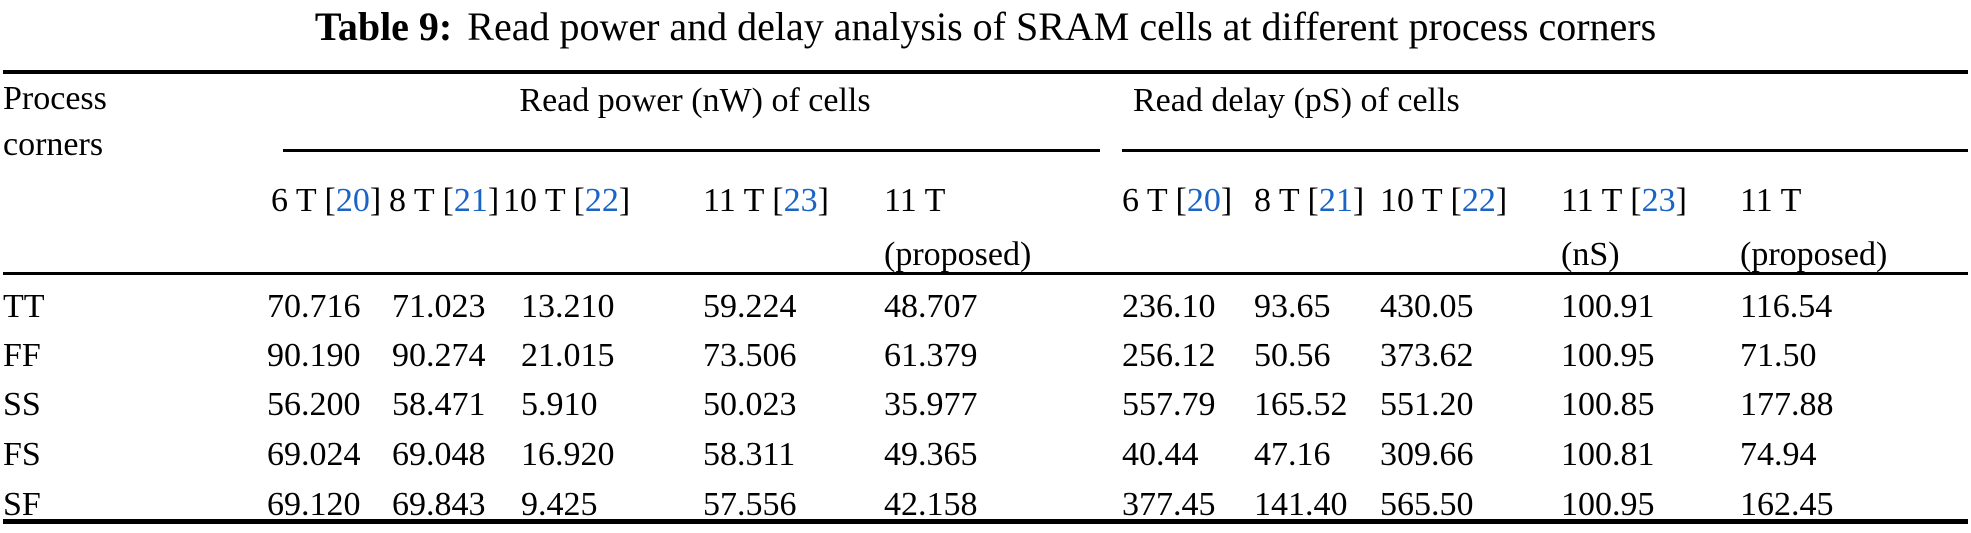 The width and height of the screenshot is (1971, 533). Describe the element at coordinates (444, 228) in the screenshot. I see `column-header-power-8t: 8 T [21]` at that location.